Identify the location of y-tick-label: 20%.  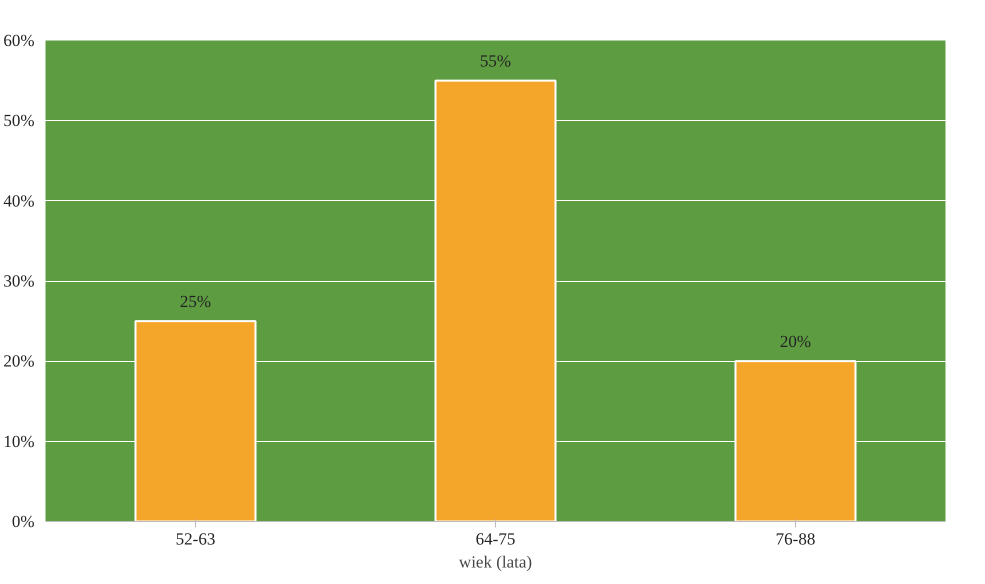
(19, 361).